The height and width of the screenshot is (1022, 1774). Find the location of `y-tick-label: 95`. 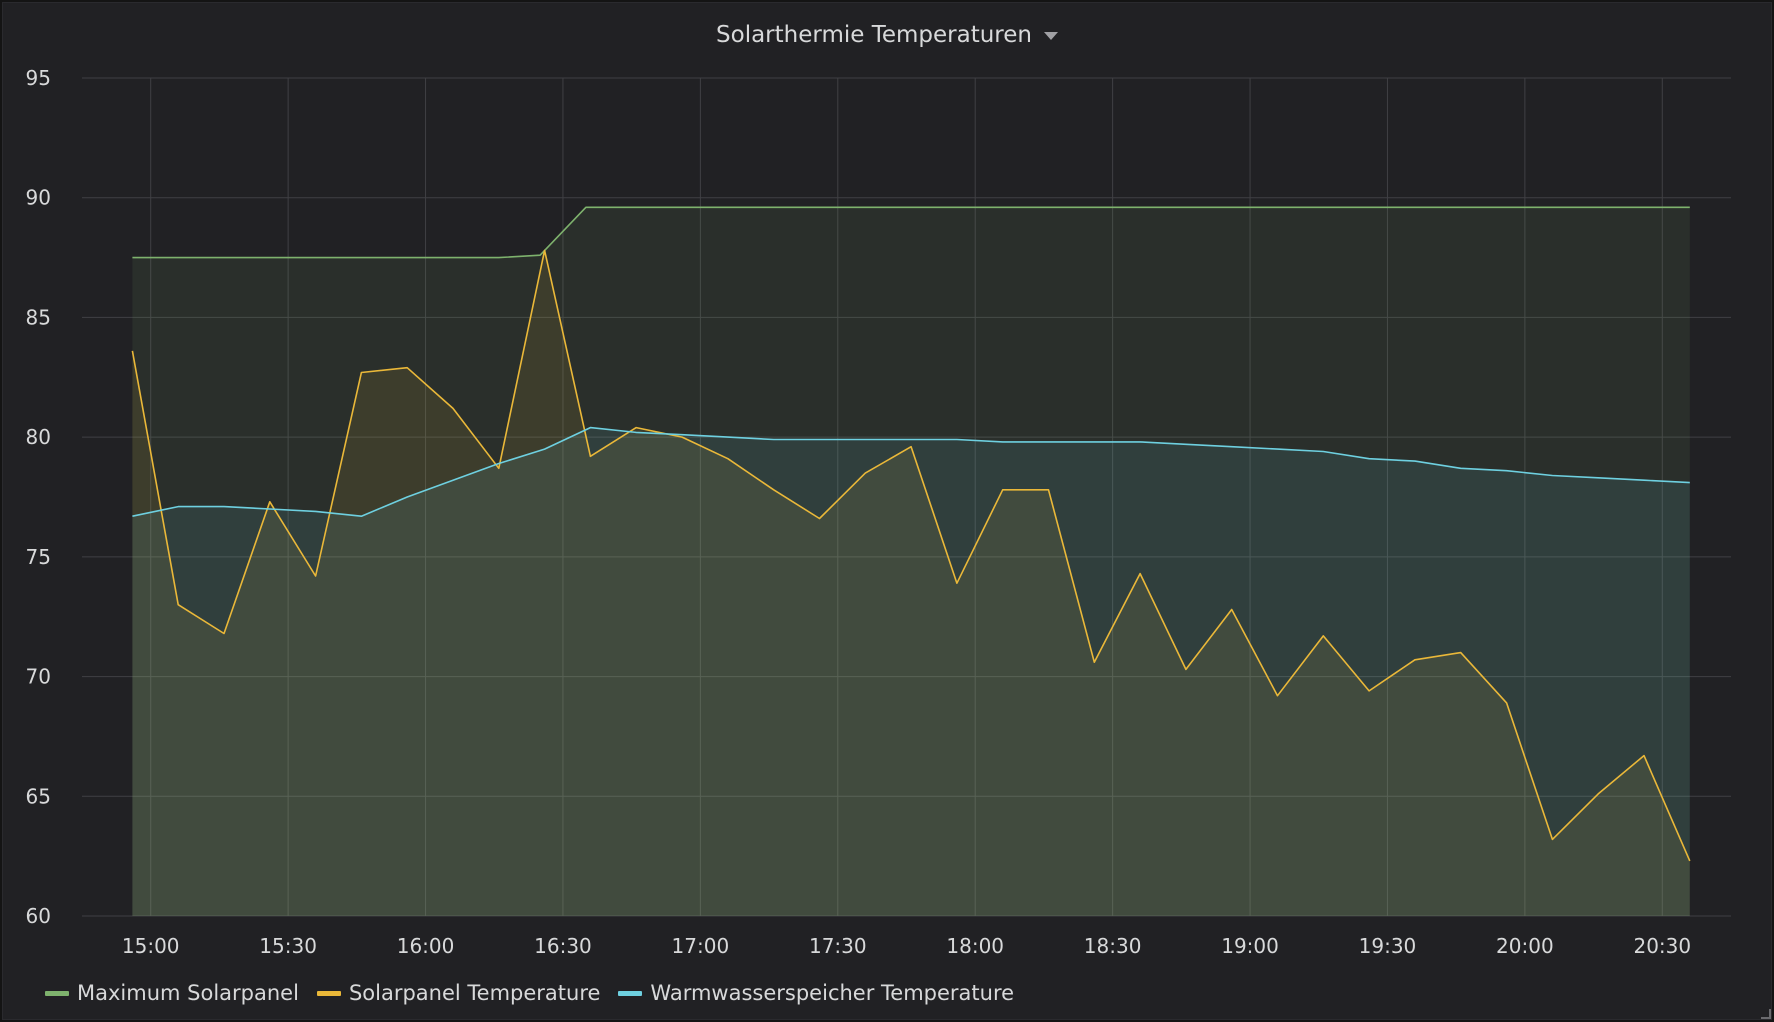

y-tick-label: 95 is located at coordinates (38, 78).